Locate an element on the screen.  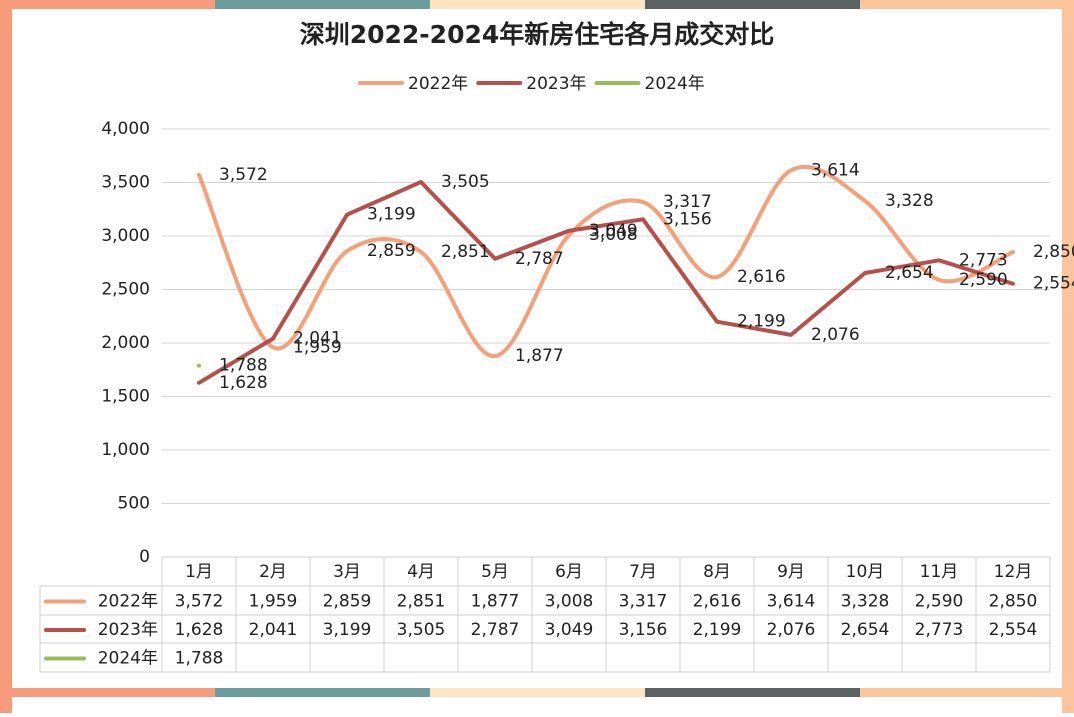
chart-title: 深圳2022-2024年新房住宅各月成交对比 is located at coordinates (537, 34).